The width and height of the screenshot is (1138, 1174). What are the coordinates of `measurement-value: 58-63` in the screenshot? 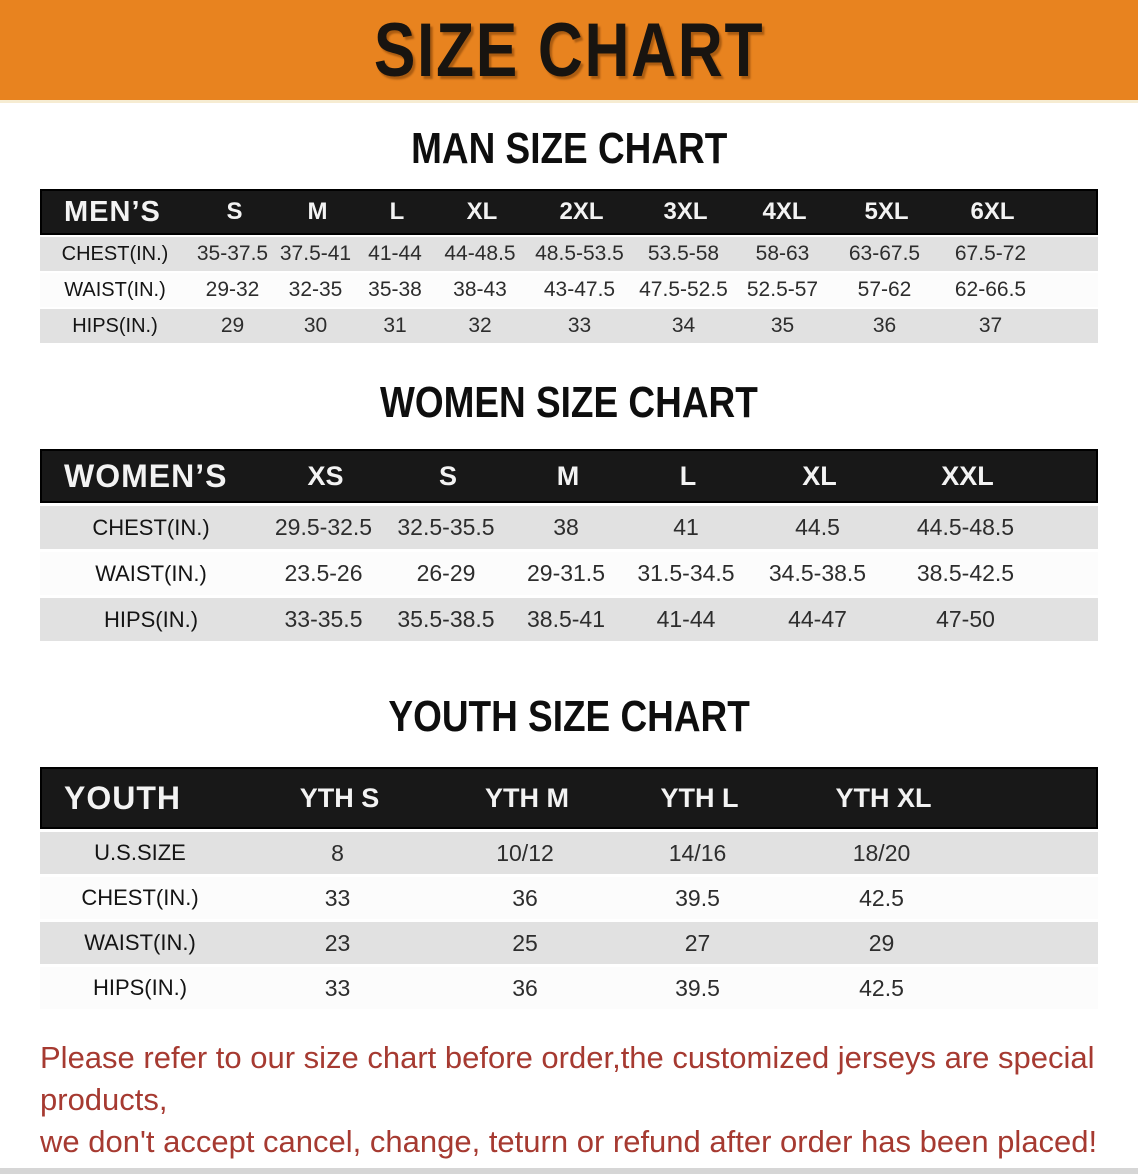 It's located at (782, 253).